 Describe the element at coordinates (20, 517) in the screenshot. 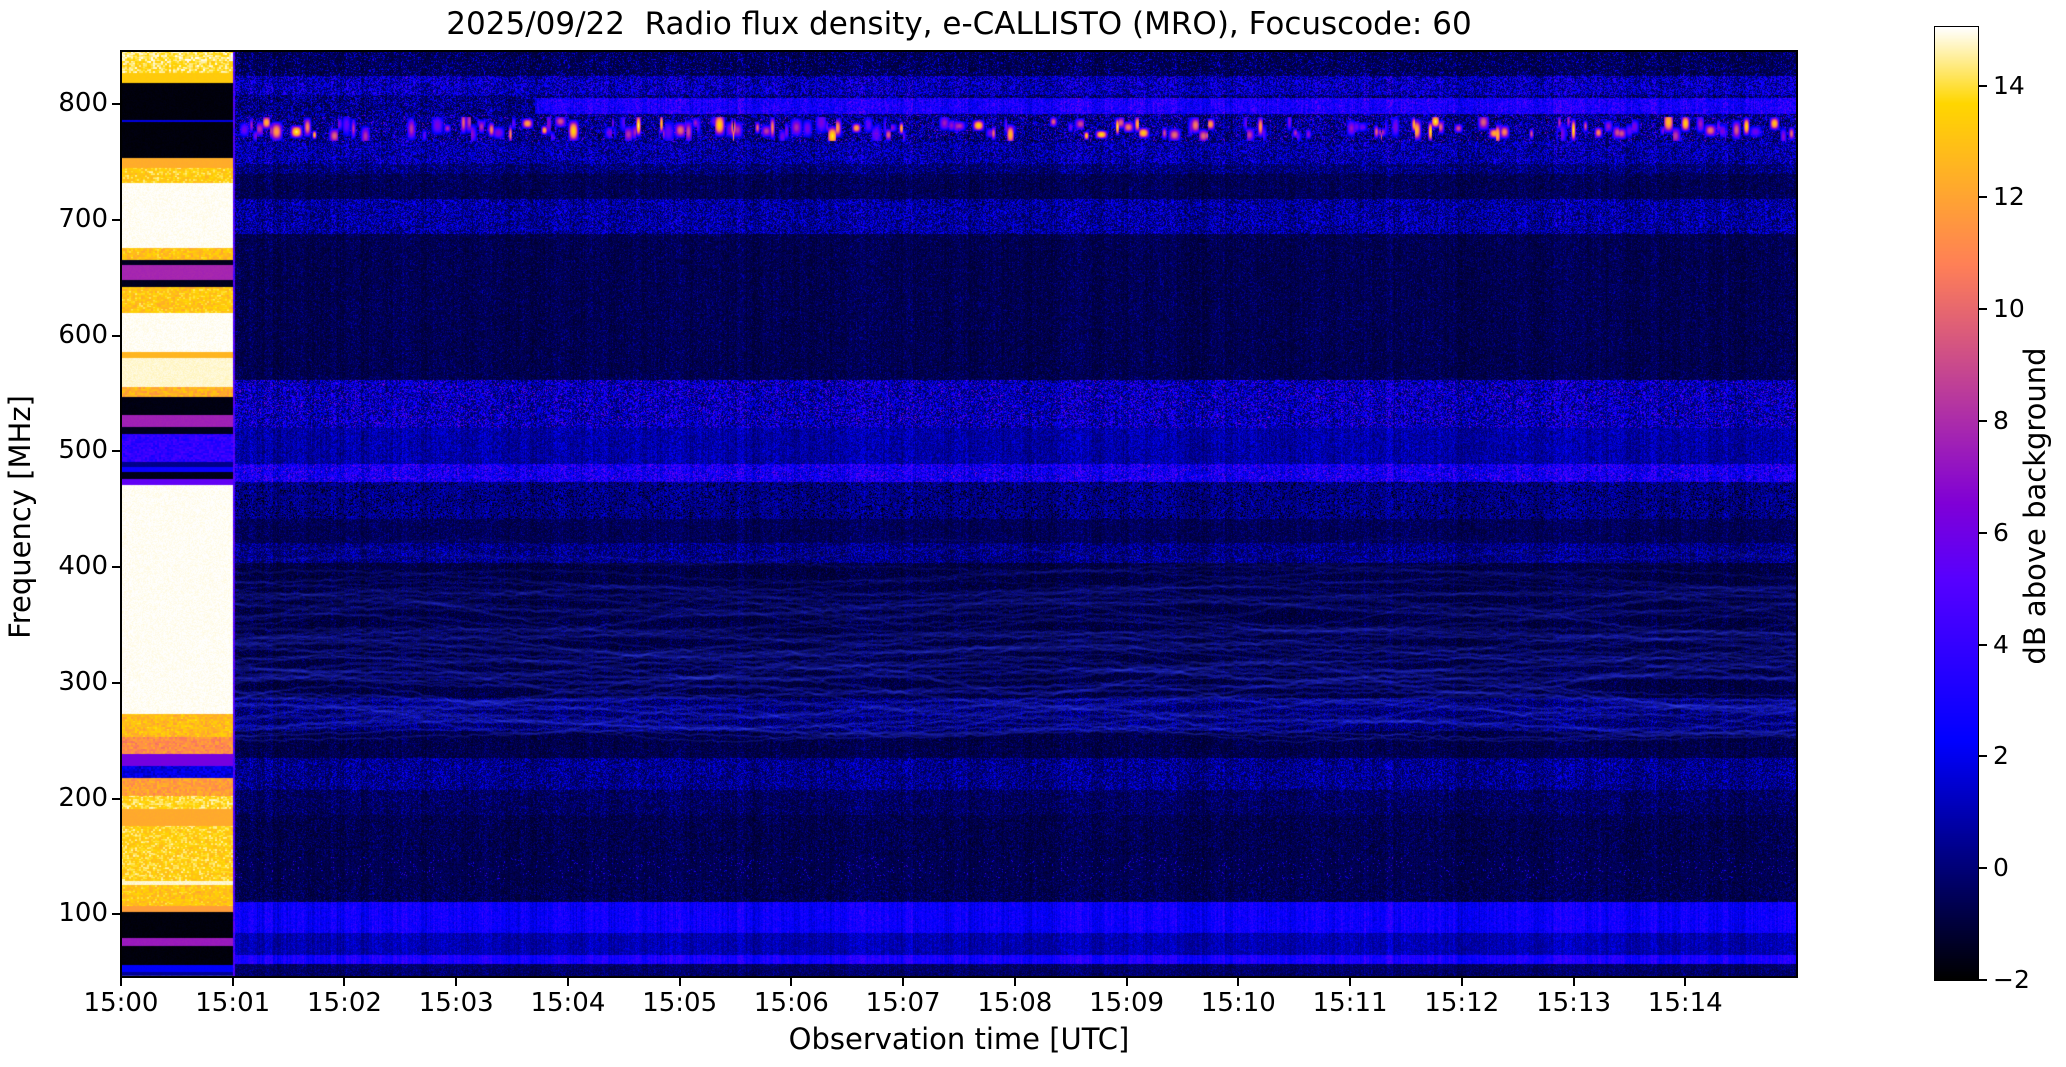

I see `y-axis-label: Frequency [MHz]` at that location.